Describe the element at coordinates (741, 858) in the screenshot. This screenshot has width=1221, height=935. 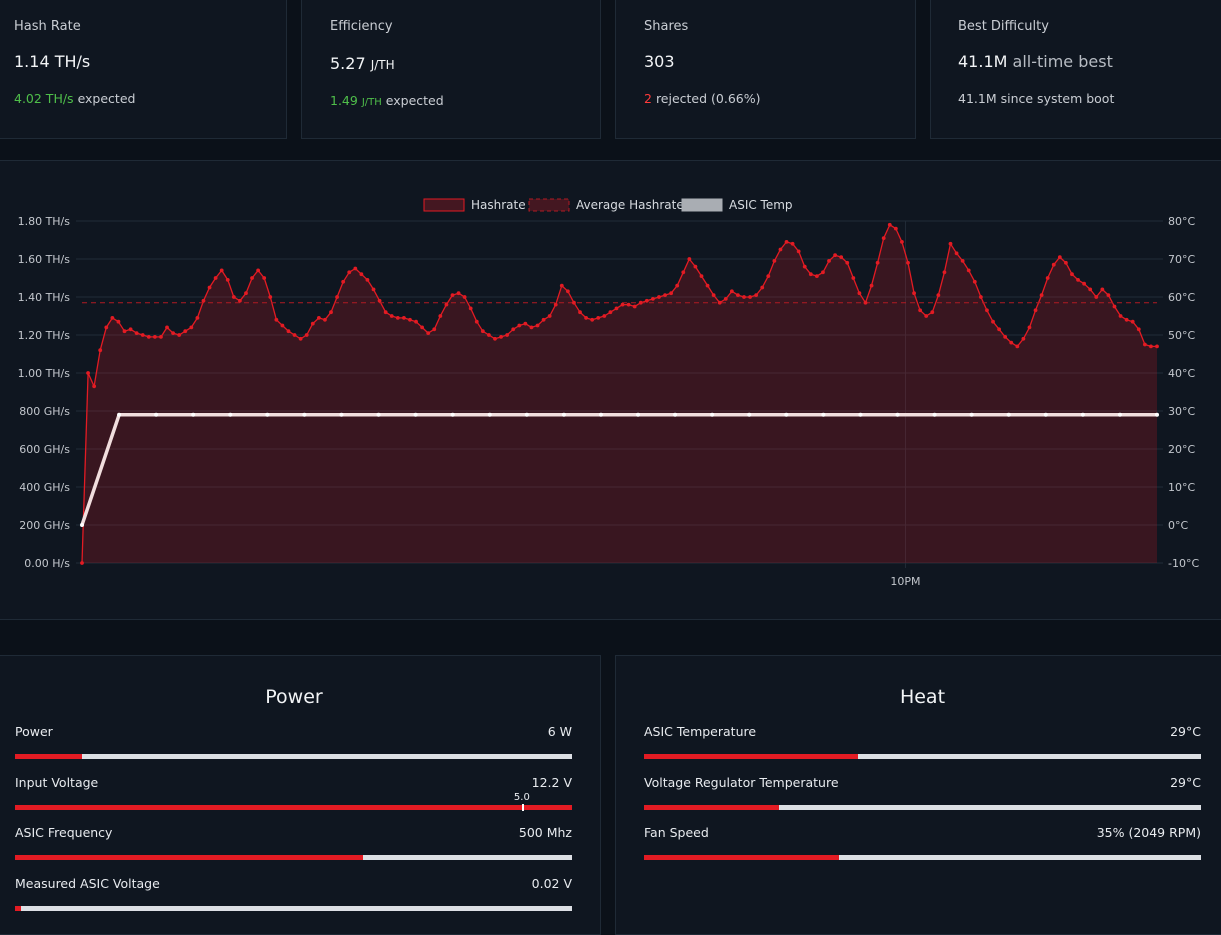
I see `heat-progress-fill` at that location.